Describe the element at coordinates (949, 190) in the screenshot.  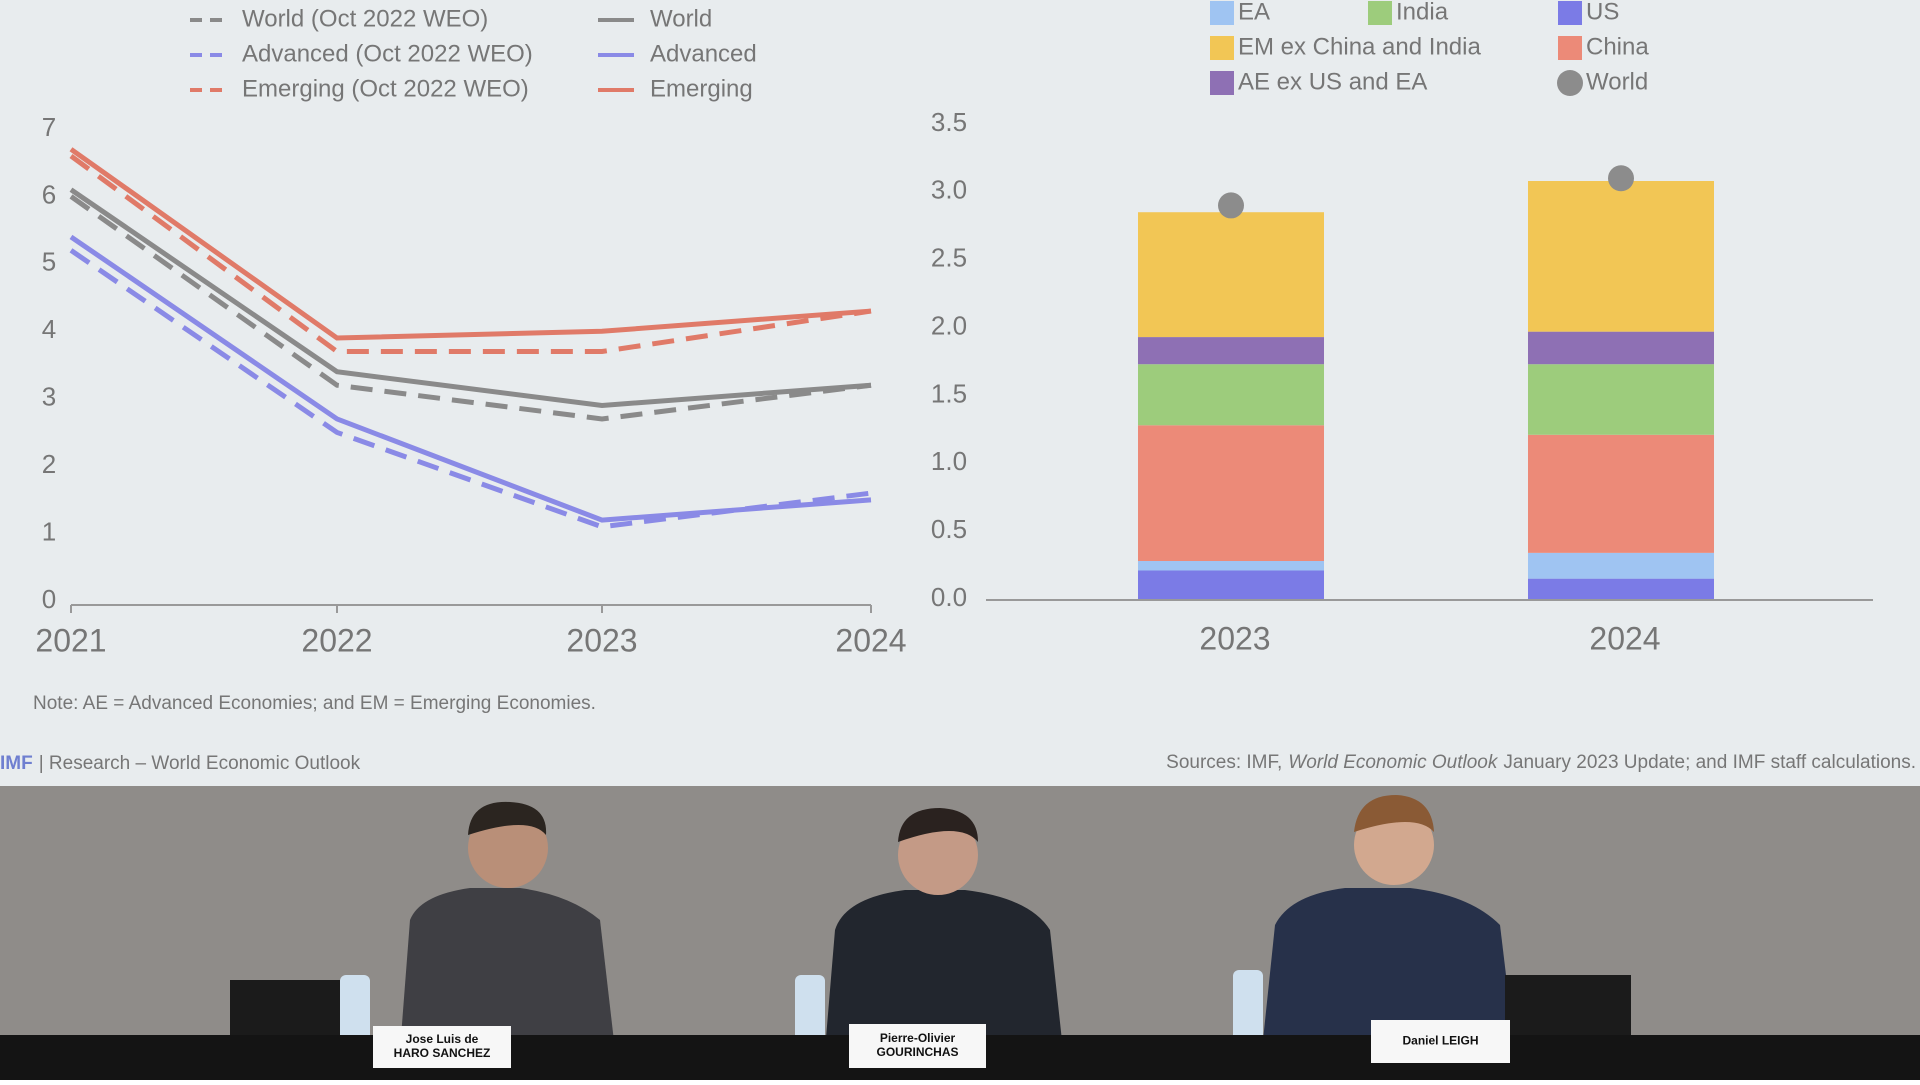
I see `y-tick-label: 3.0` at that location.